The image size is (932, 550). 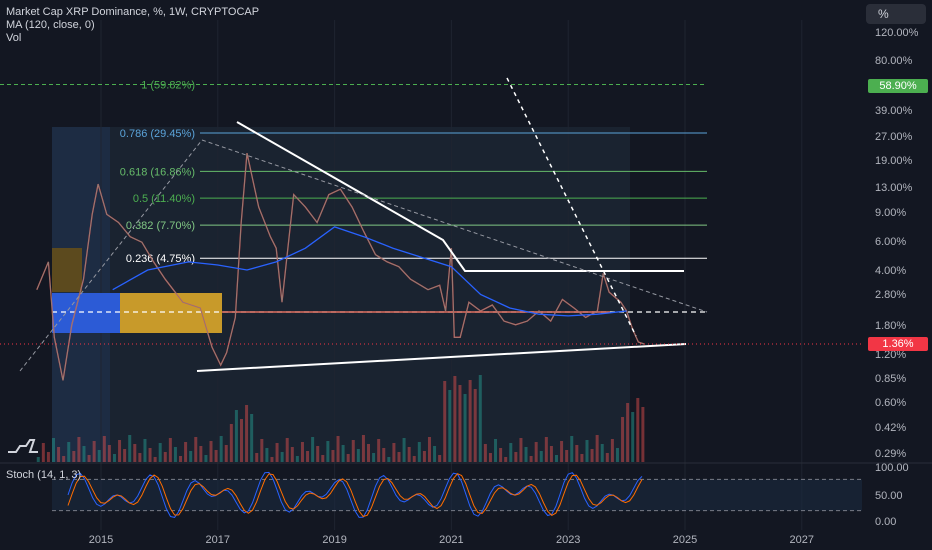 What do you see at coordinates (160, 226) in the screenshot?
I see `fib-level-label: 0.382 (7.70%)` at bounding box center [160, 226].